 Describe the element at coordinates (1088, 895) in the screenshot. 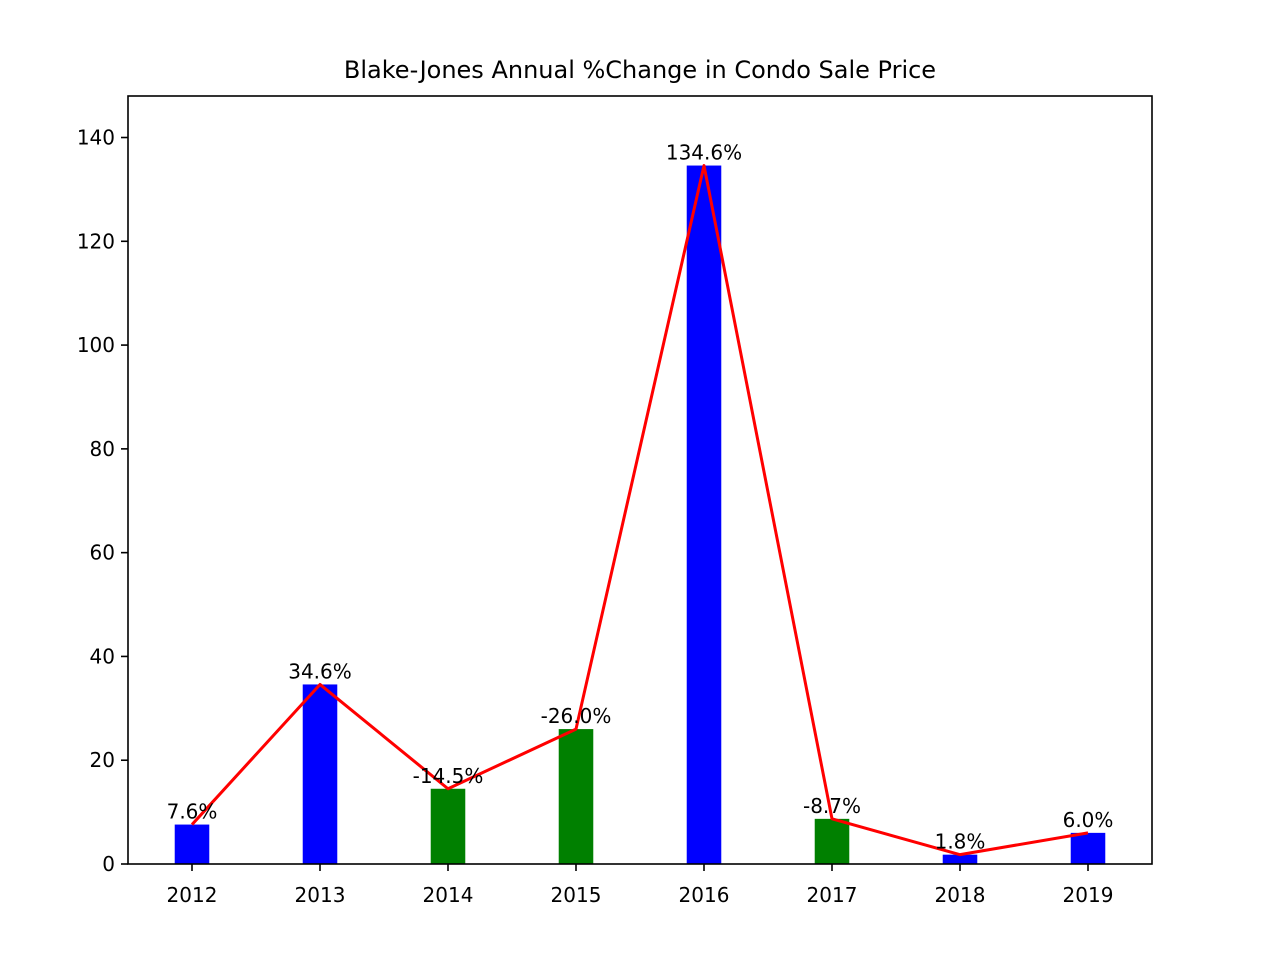

I see `x-tick-label-2019: 2019` at that location.